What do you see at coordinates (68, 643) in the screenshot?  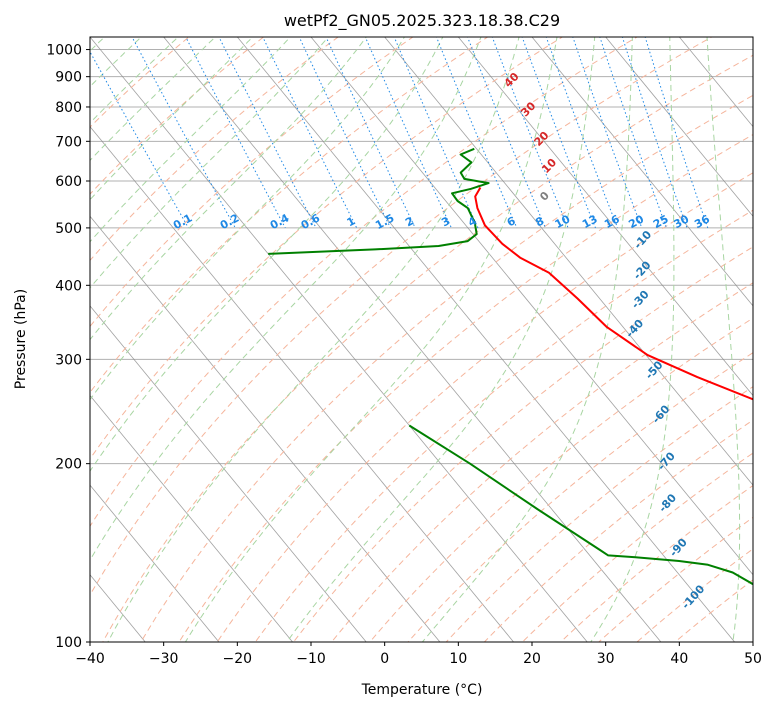 I see `y-tick-label: 100` at bounding box center [68, 643].